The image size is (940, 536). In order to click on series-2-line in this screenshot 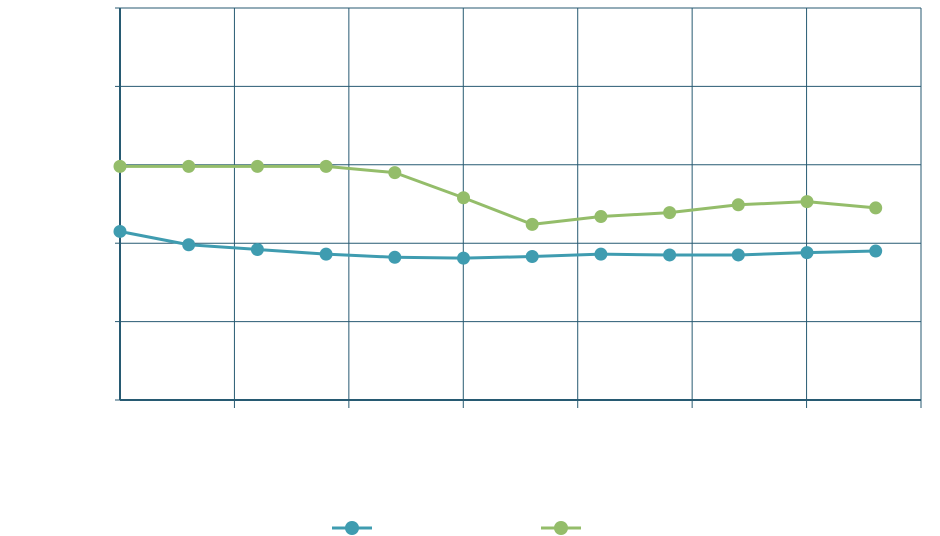, I will do `click(498, 195)`.